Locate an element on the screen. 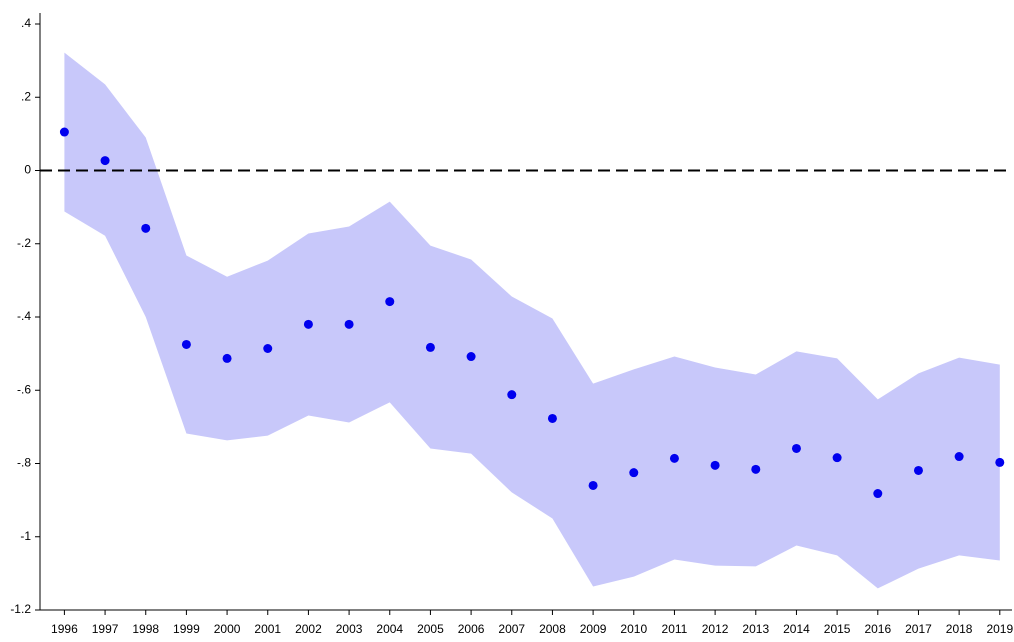 Image resolution: width=1014 pixels, height=642 pixels. x-tick-label: 2018 is located at coordinates (959, 629).